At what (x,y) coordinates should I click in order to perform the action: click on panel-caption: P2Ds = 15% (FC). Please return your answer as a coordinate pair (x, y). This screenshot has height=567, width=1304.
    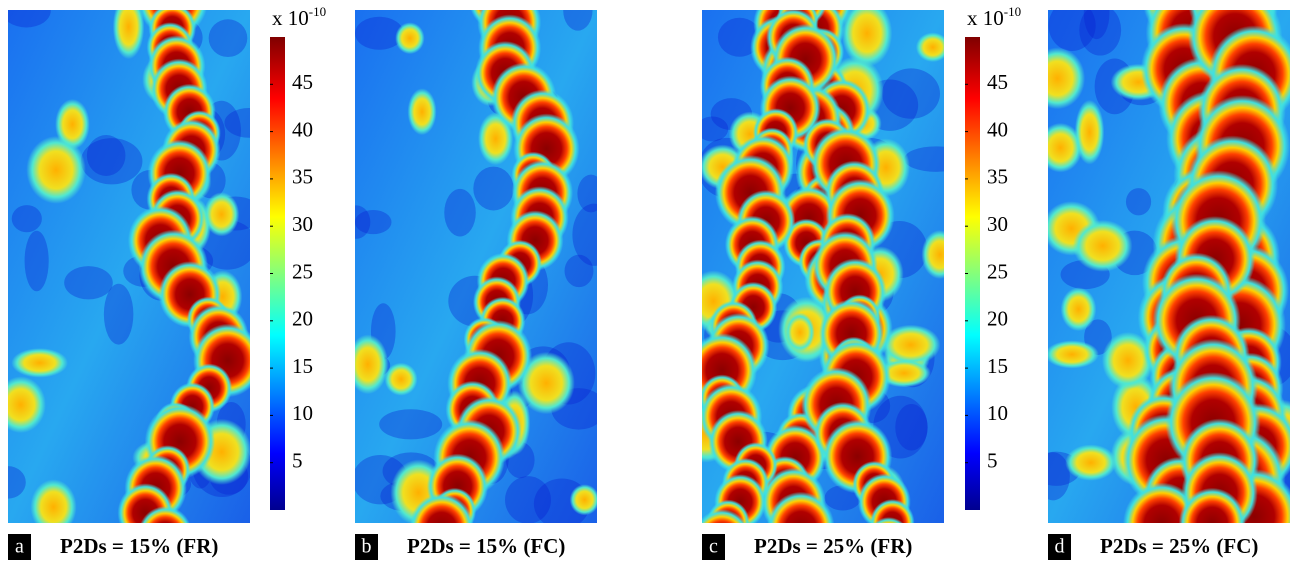
    Looking at the image, I should click on (486, 546).